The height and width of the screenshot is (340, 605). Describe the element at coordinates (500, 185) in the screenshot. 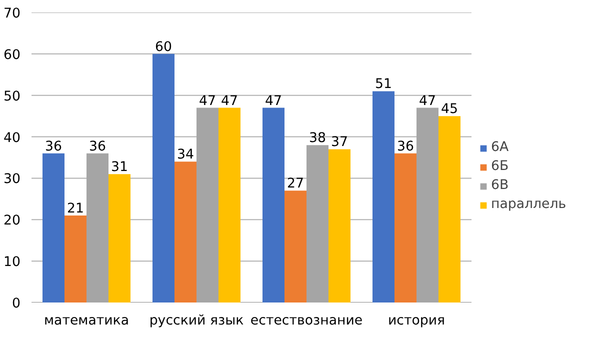

I see `legend-label: 6В` at that location.